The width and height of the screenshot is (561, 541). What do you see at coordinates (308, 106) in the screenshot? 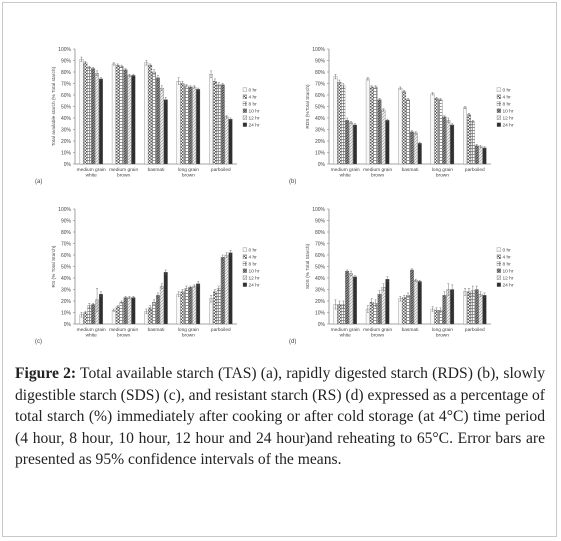
I see `y-axis-label: RDS (%Total Starch)` at bounding box center [308, 106].